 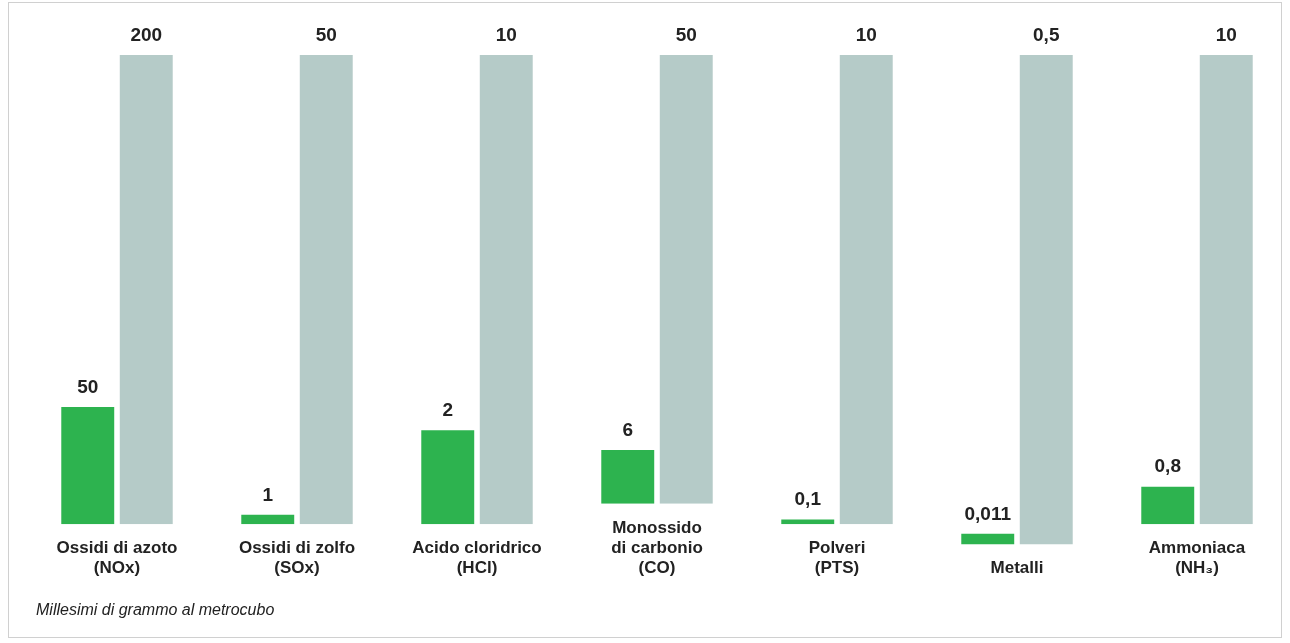 What do you see at coordinates (146, 34) in the screenshot?
I see `data-label: 200` at bounding box center [146, 34].